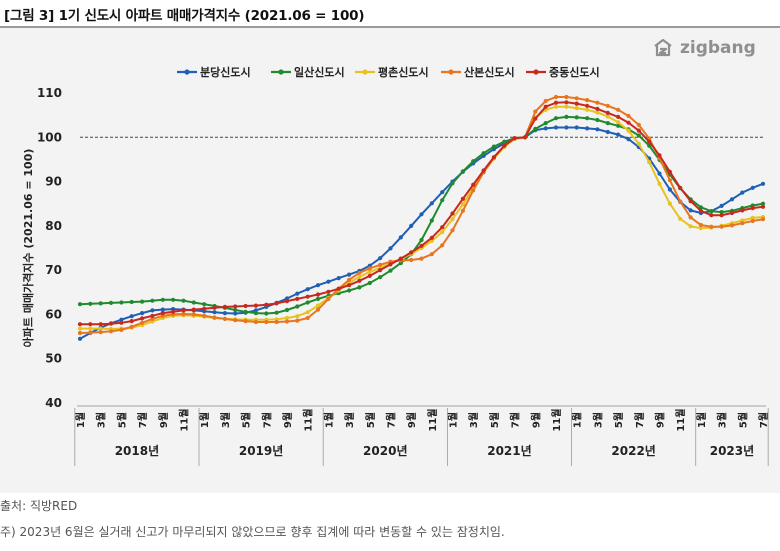  I want to click on y-tick-label: 50, so click(53, 359).